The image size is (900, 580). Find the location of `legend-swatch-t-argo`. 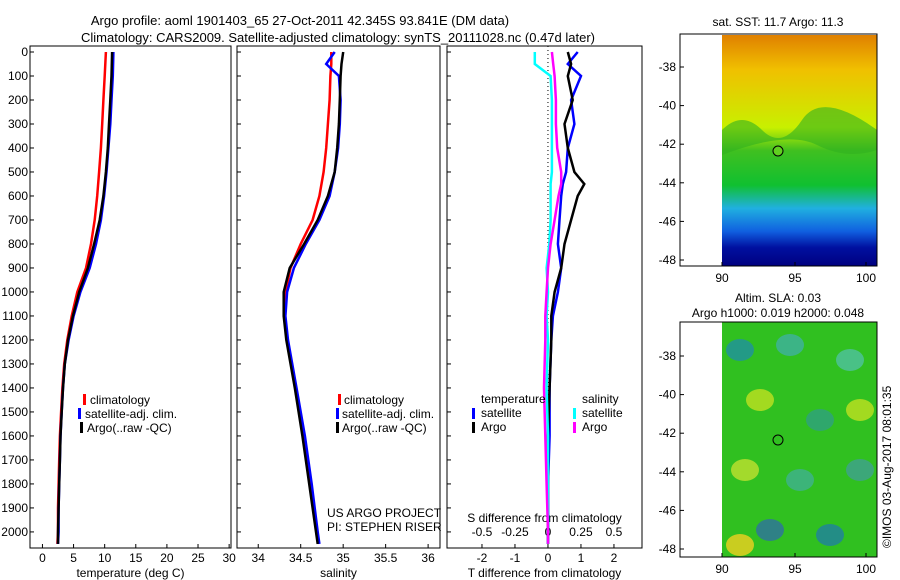

legend-swatch-t-argo is located at coordinates (473, 427).